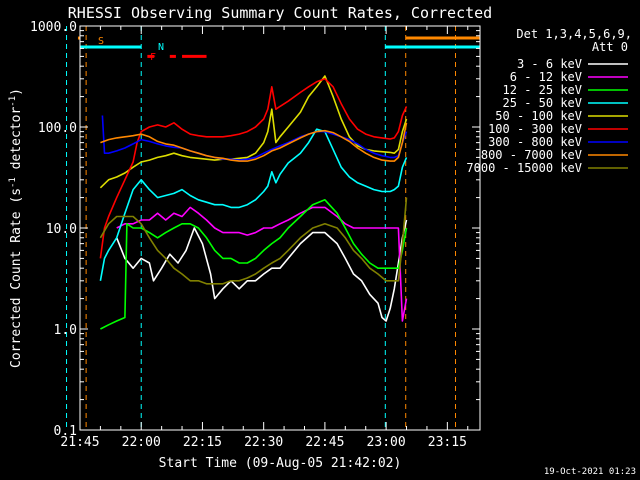  What do you see at coordinates (542, 103) in the screenshot?
I see `legend-label: 25 - 50 keV` at bounding box center [542, 103].